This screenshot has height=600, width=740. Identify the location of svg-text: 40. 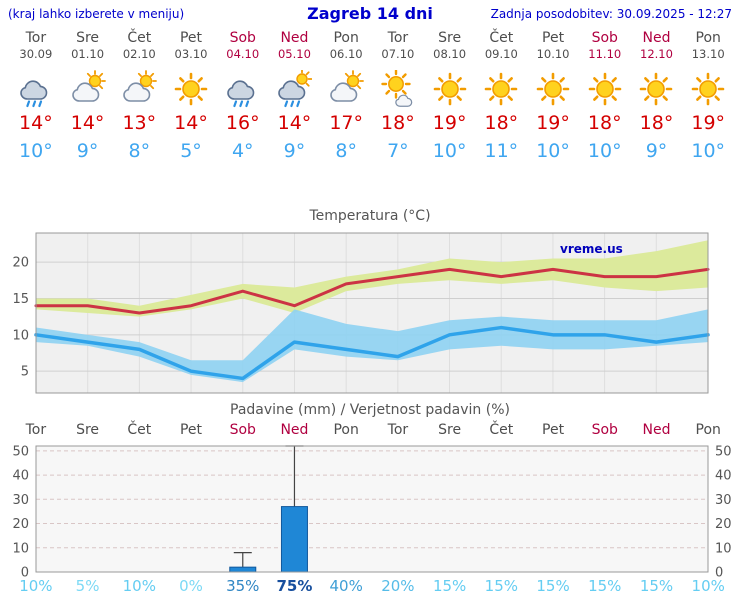
(20, 476).